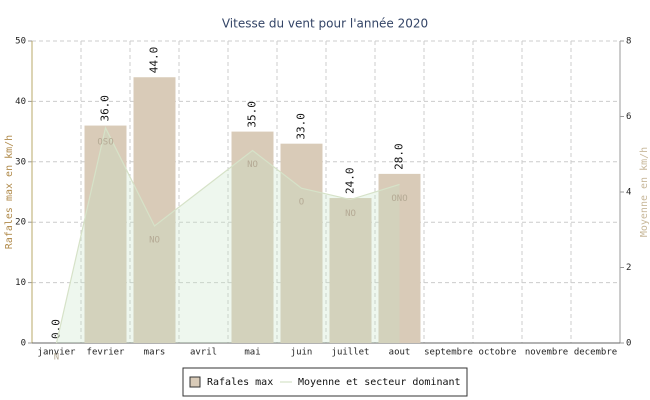 This screenshot has height=400, width=650. Describe the element at coordinates (399, 199) in the screenshot. I see `direction-label: ONO` at that location.